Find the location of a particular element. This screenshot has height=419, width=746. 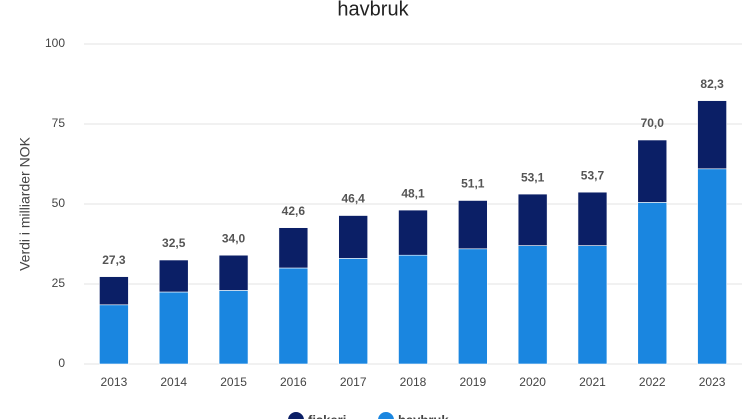

y-tick-label: 25 is located at coordinates (59, 283).